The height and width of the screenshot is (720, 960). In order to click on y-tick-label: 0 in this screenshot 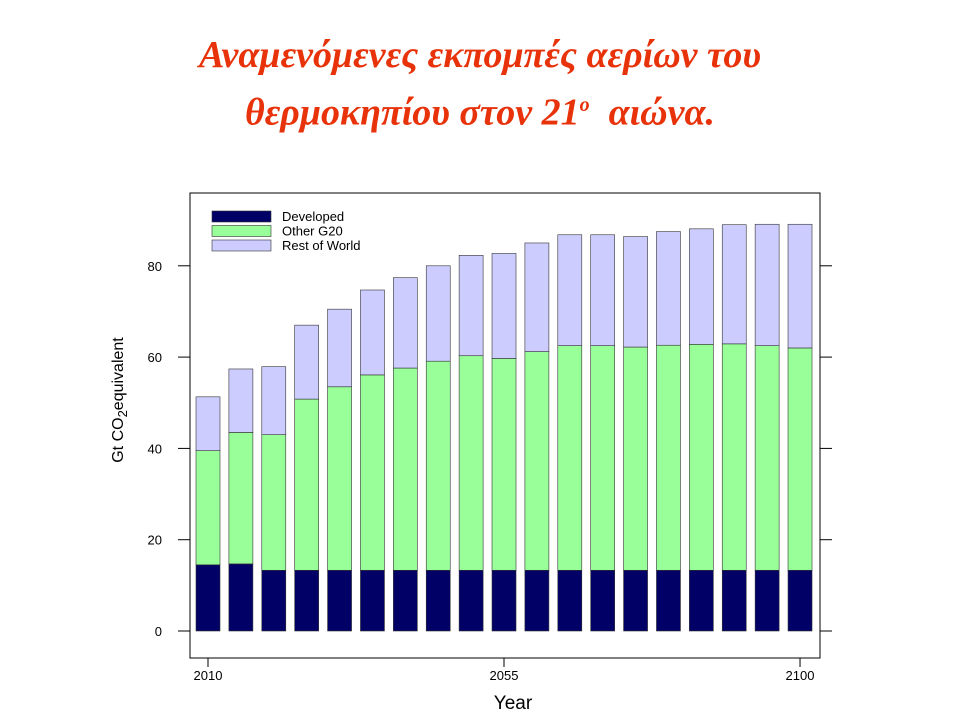, I will do `click(158, 631)`.